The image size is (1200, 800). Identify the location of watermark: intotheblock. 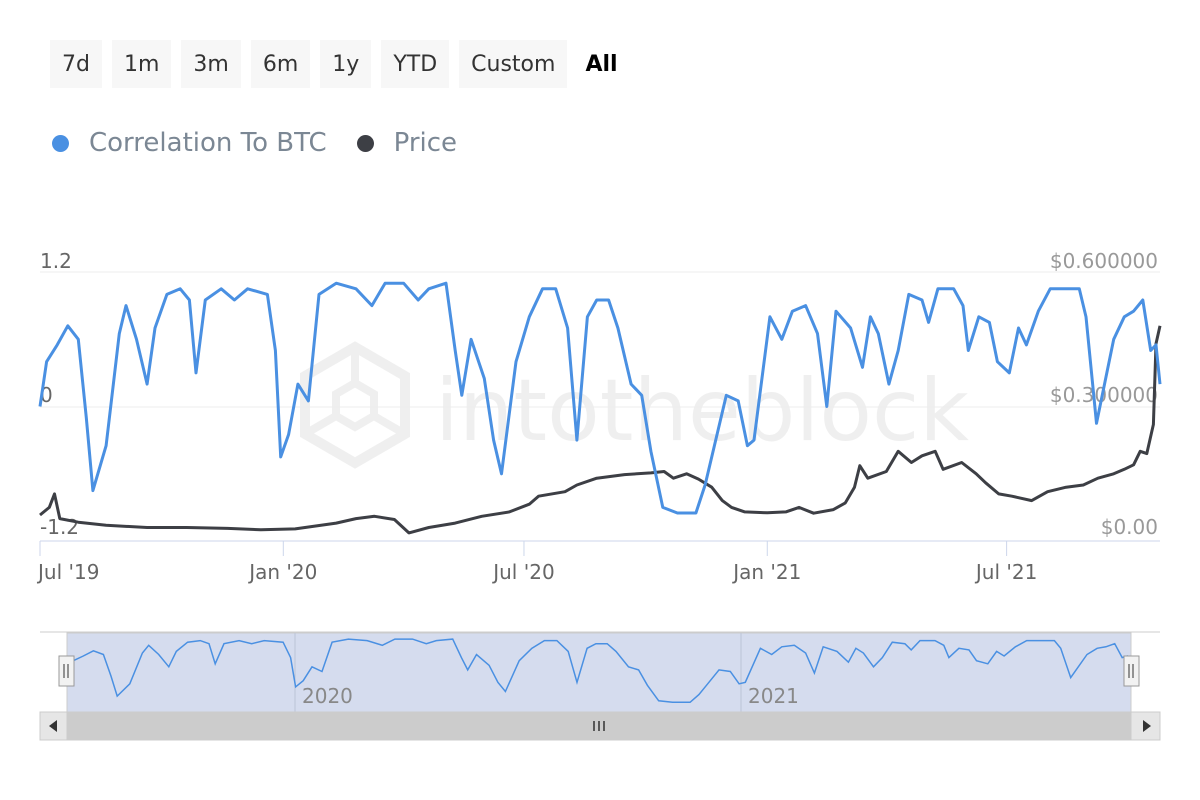
(634, 405).